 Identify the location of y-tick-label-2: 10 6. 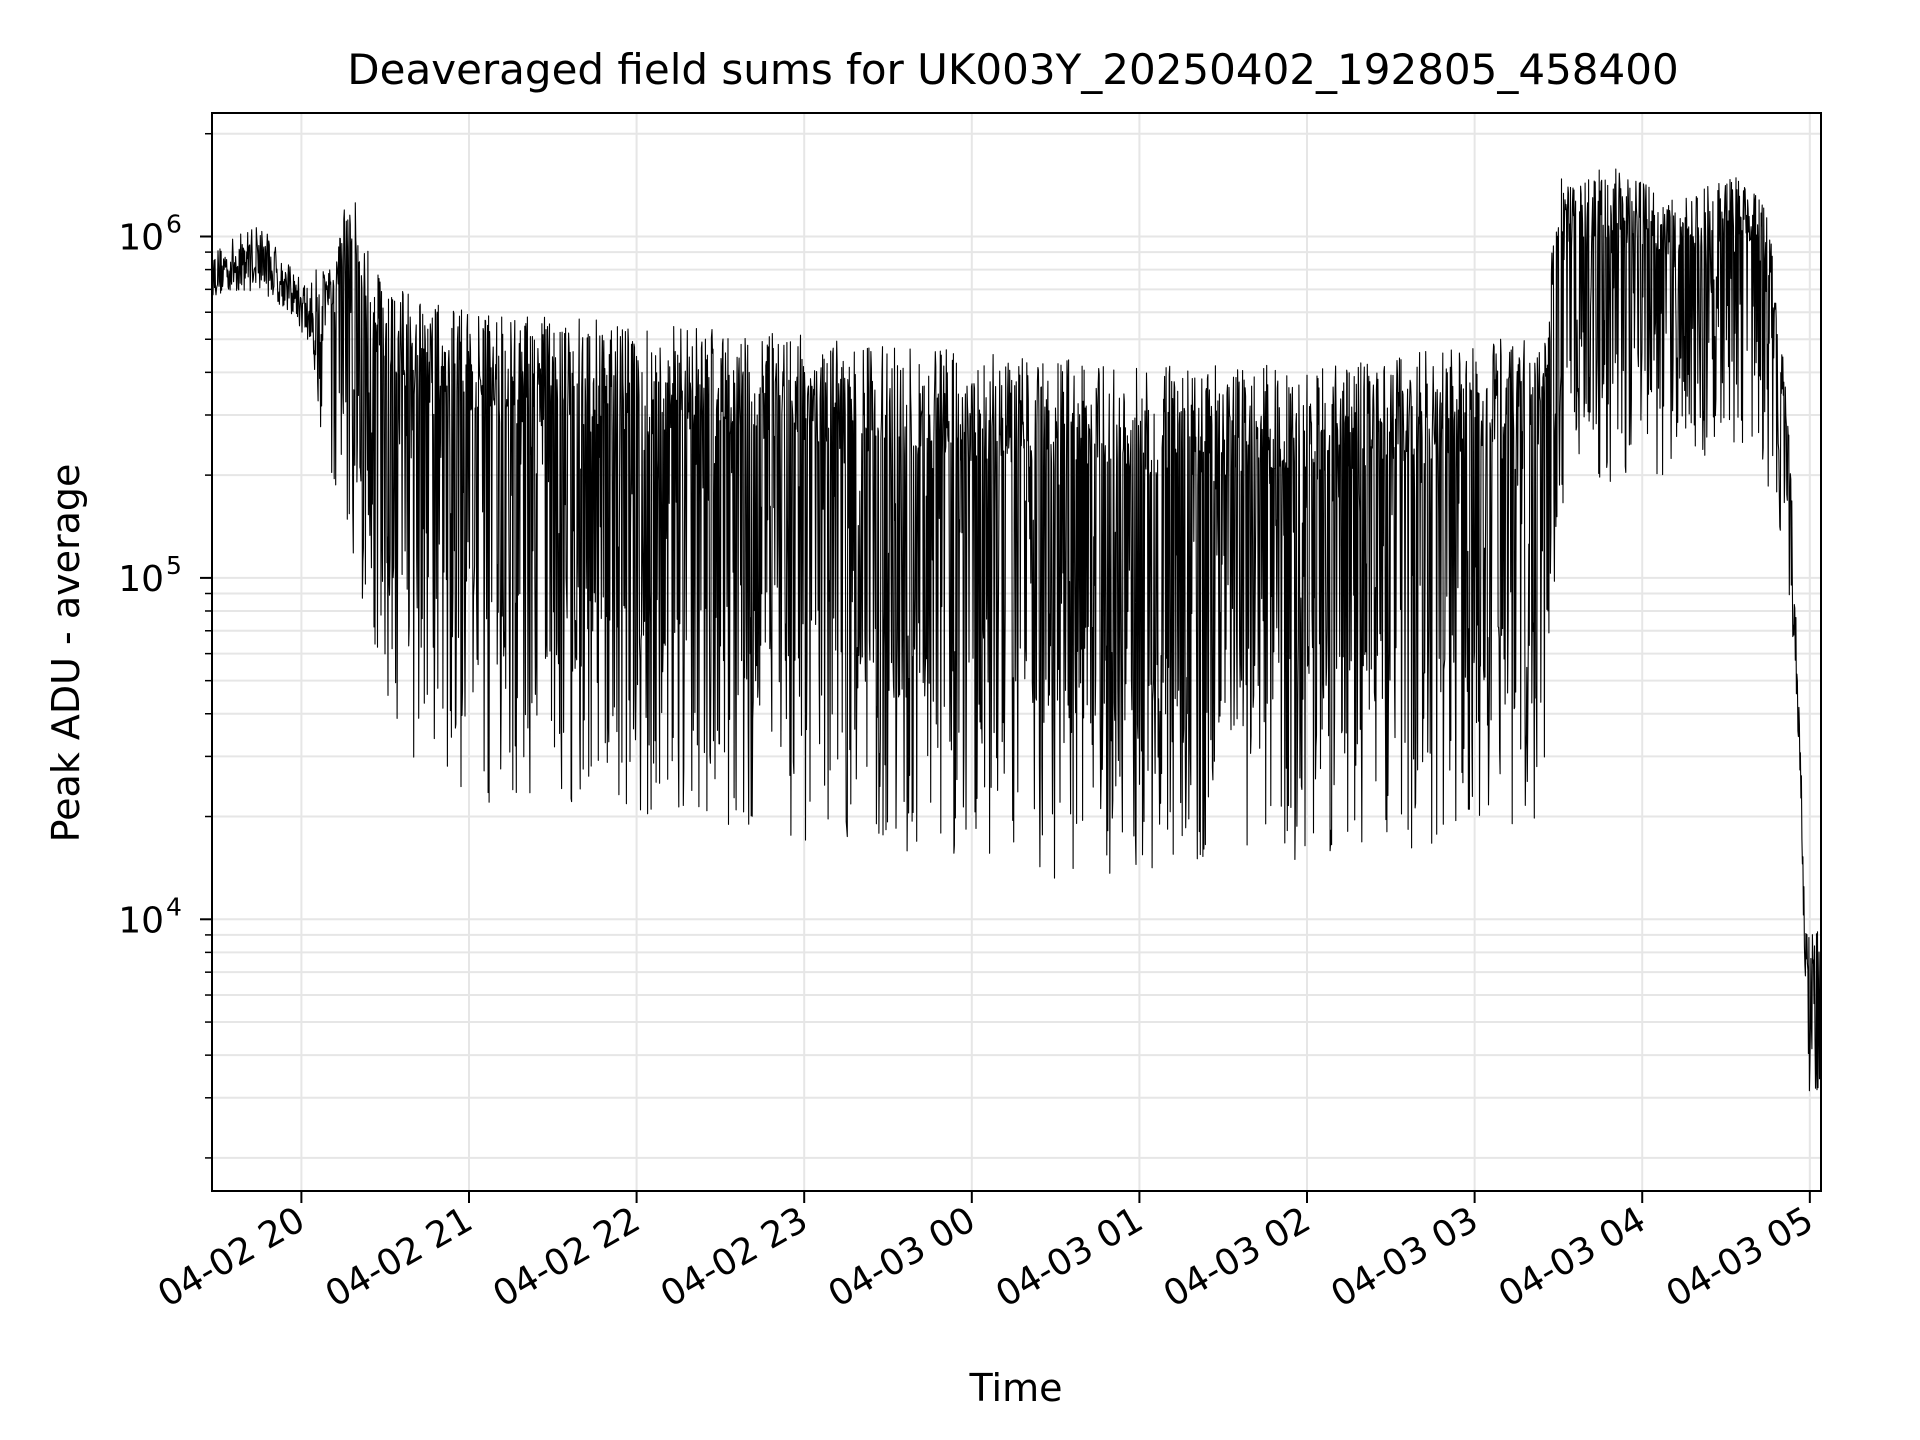
(150, 233).